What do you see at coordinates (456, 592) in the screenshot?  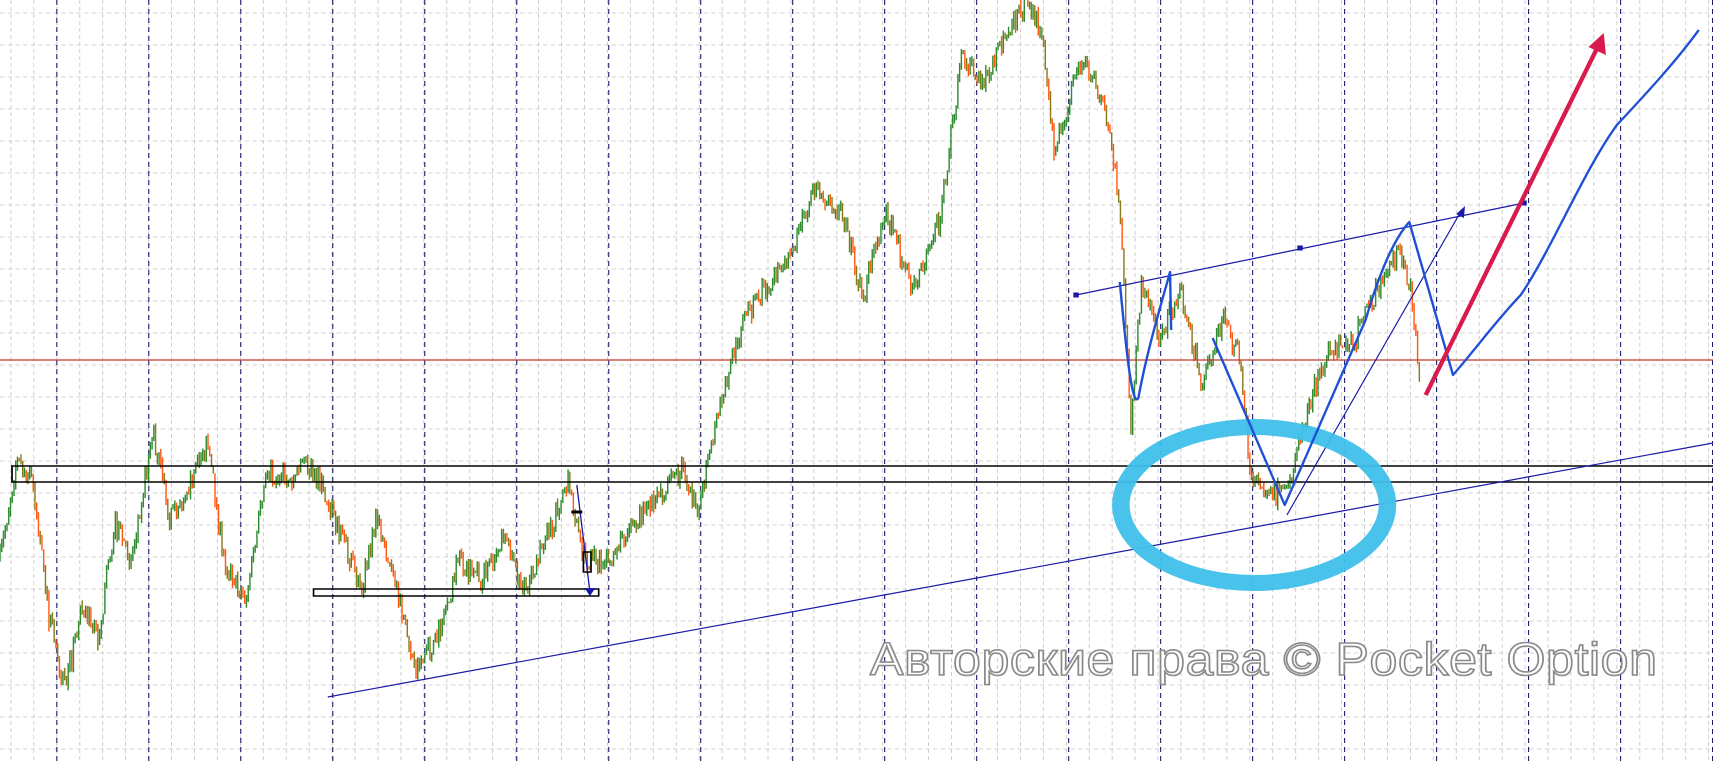 I see `support-box-small` at bounding box center [456, 592].